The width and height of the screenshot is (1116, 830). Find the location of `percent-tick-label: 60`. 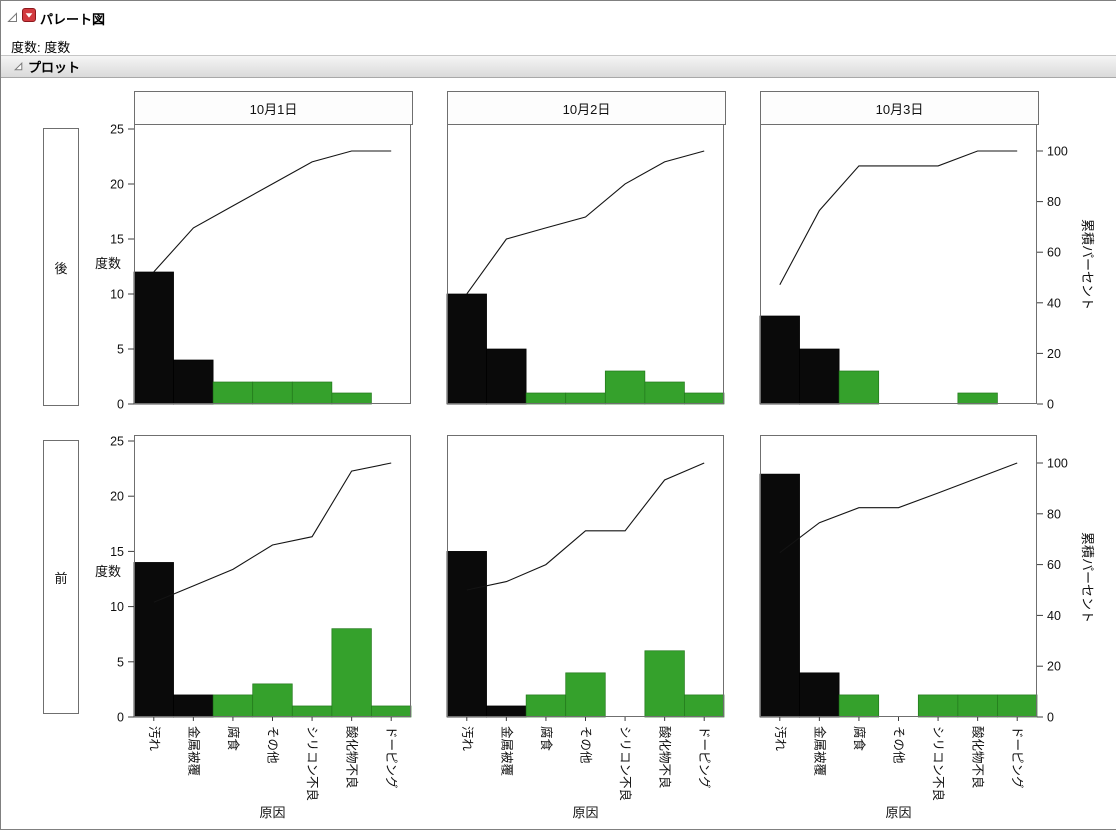

percent-tick-label: 60 is located at coordinates (1054, 565).